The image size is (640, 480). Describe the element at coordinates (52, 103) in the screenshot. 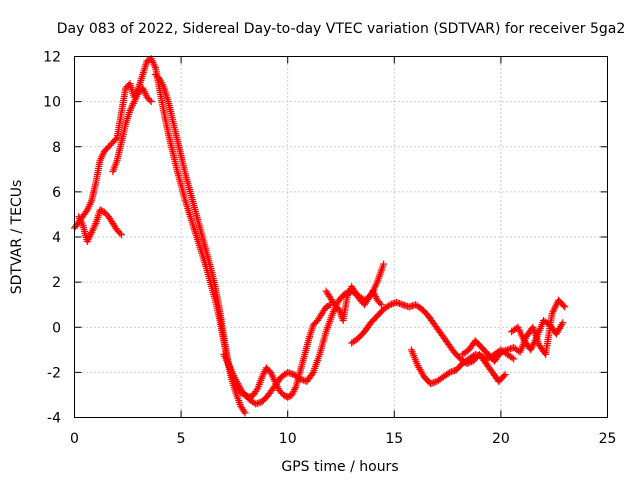

I see `y-tick-label: 10` at that location.